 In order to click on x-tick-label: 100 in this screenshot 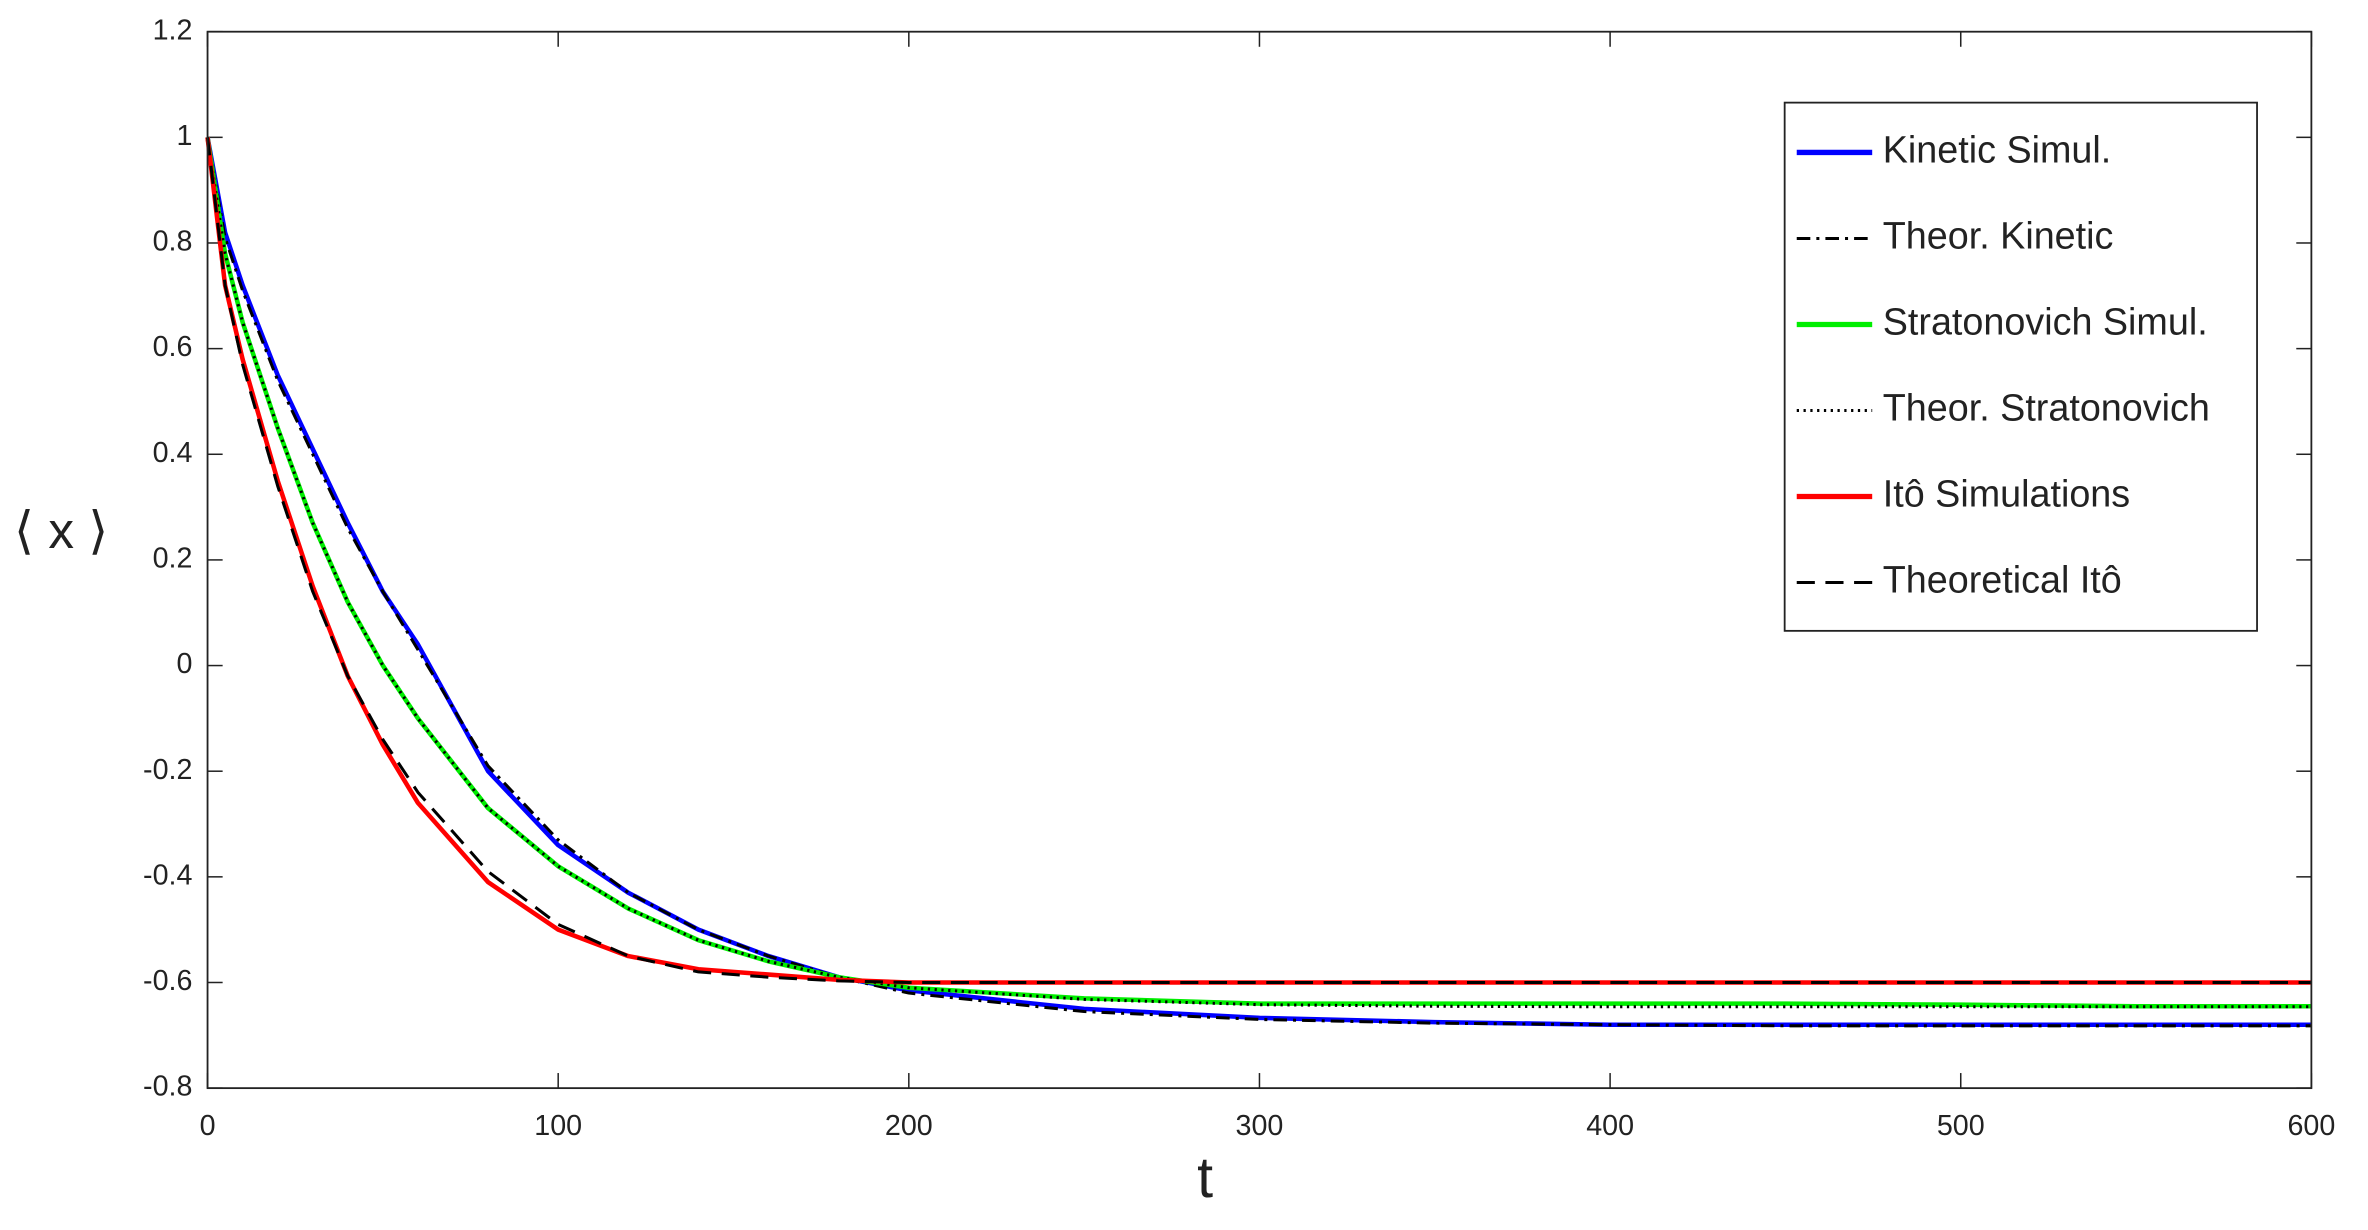, I will do `click(558, 1126)`.